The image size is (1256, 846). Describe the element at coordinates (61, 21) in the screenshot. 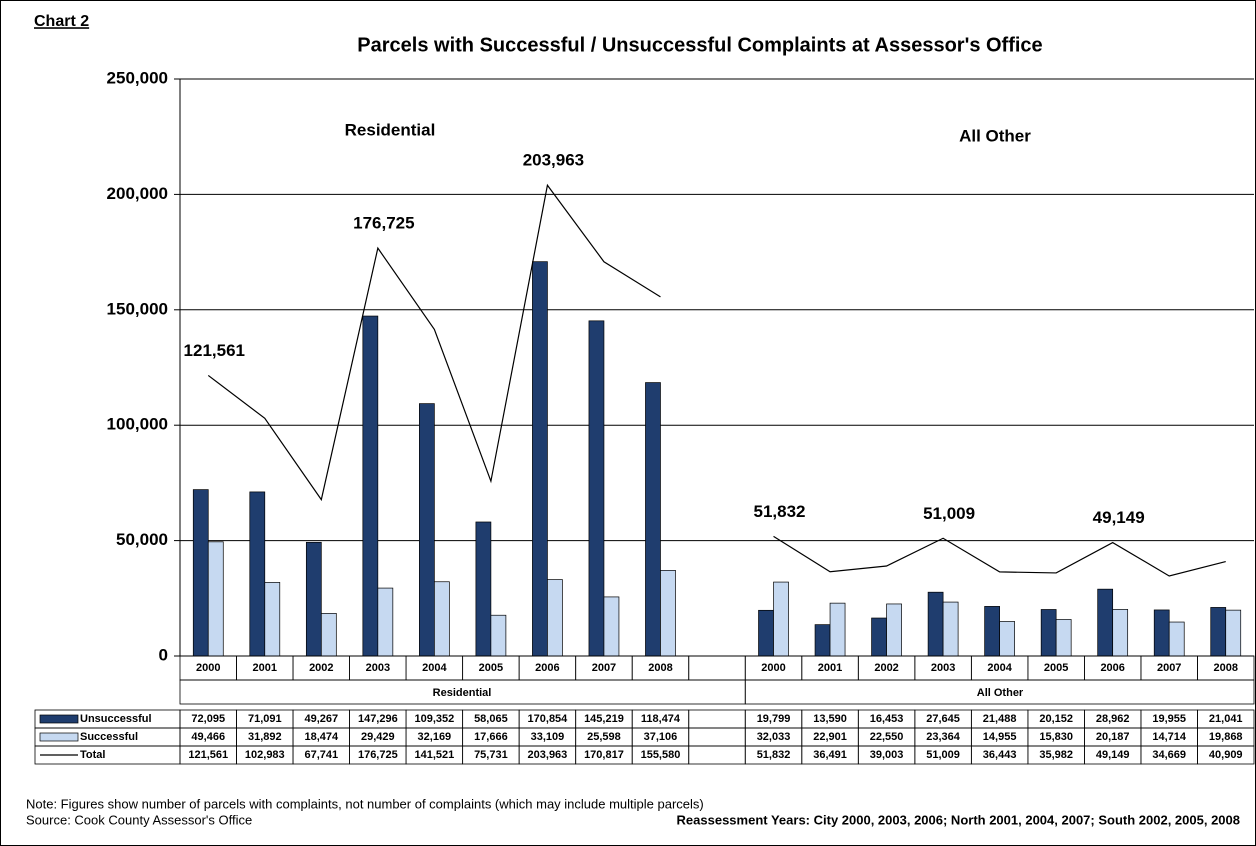

I see `chart-label: Chart 2` at that location.